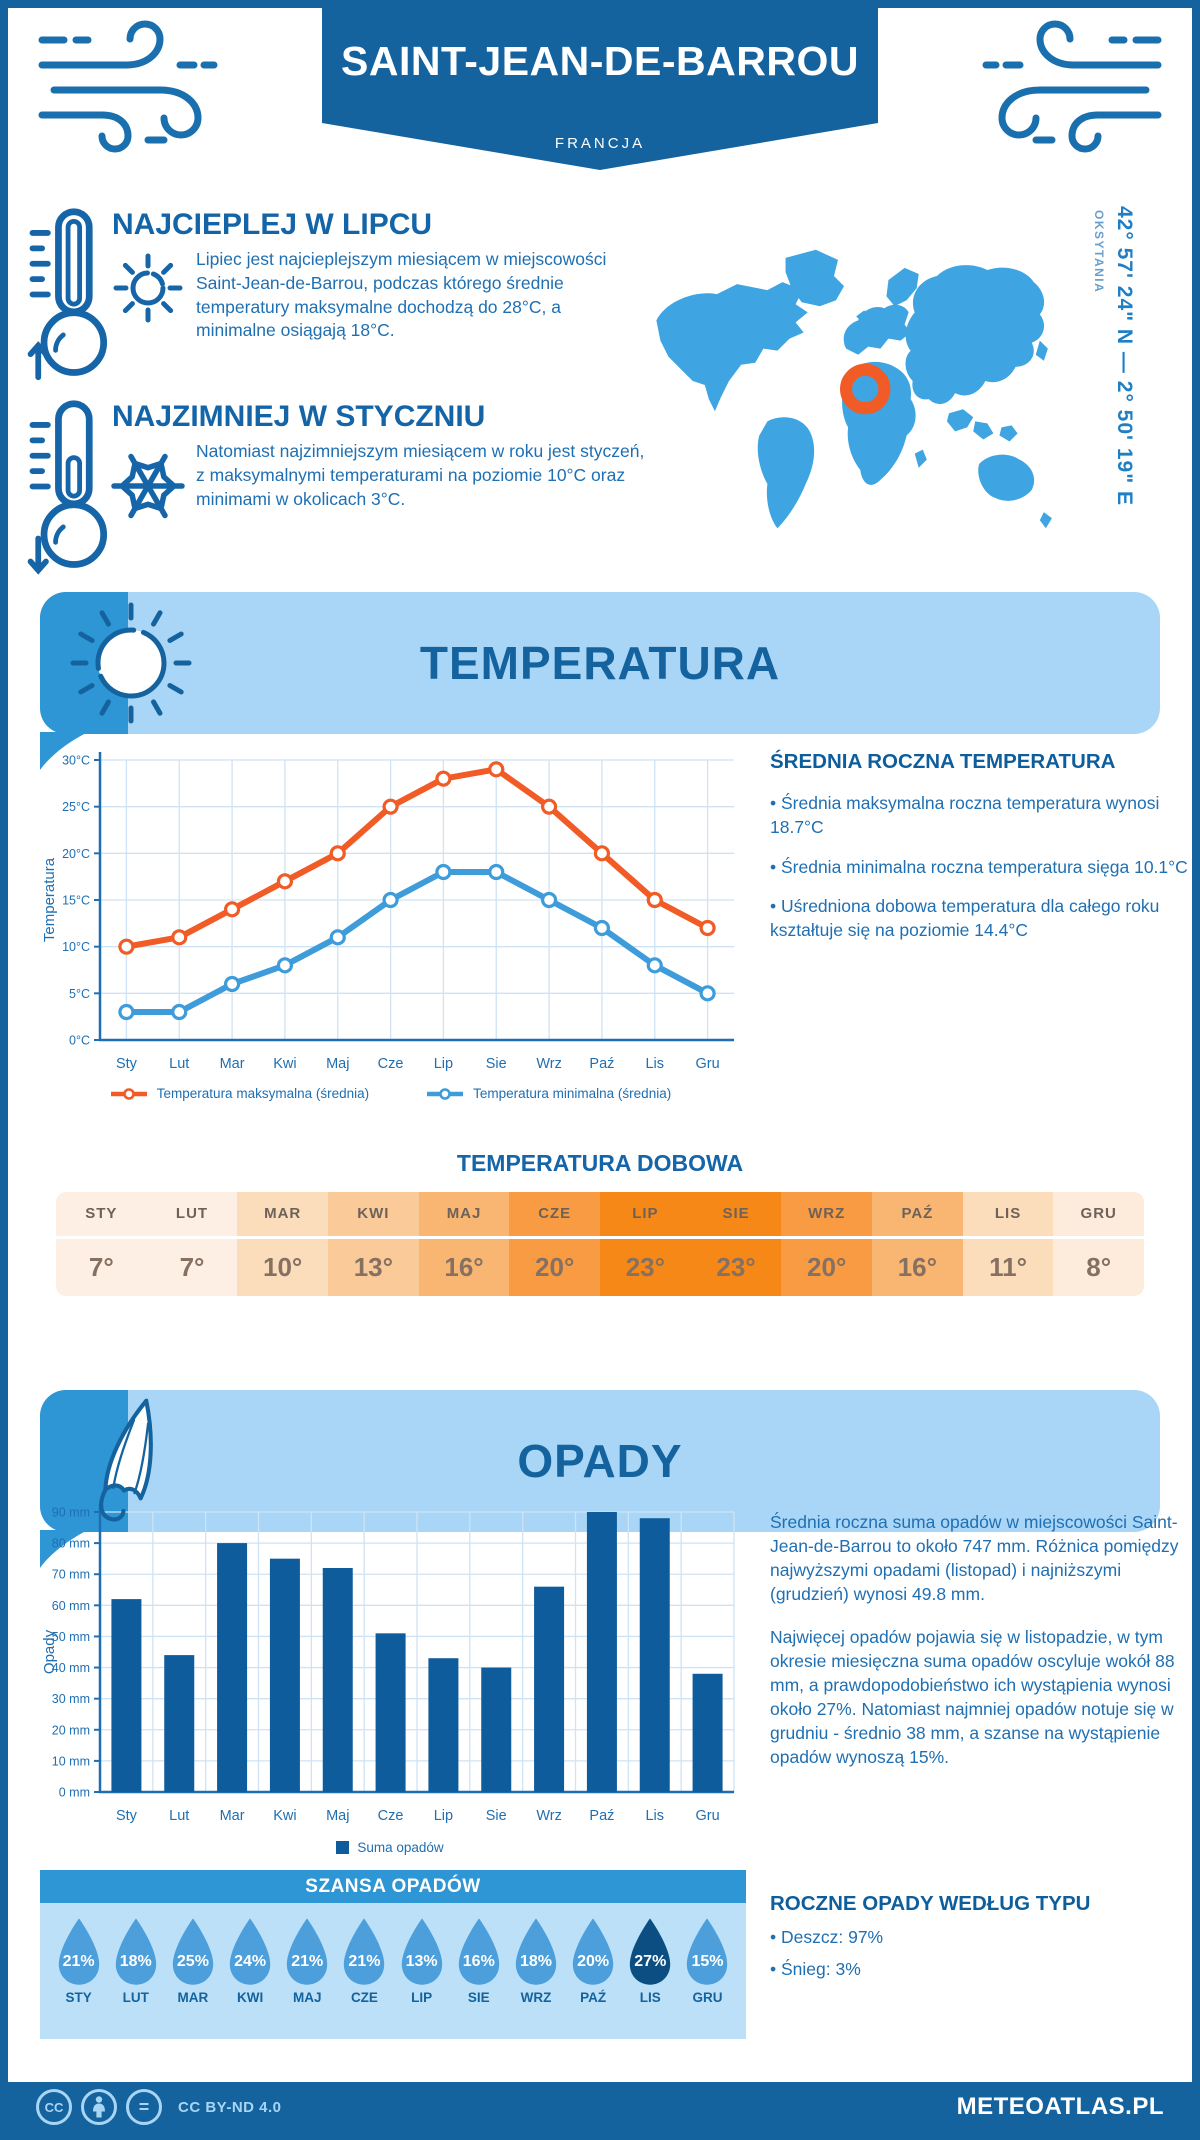  What do you see at coordinates (337, 1680) in the screenshot?
I see `bar` at bounding box center [337, 1680].